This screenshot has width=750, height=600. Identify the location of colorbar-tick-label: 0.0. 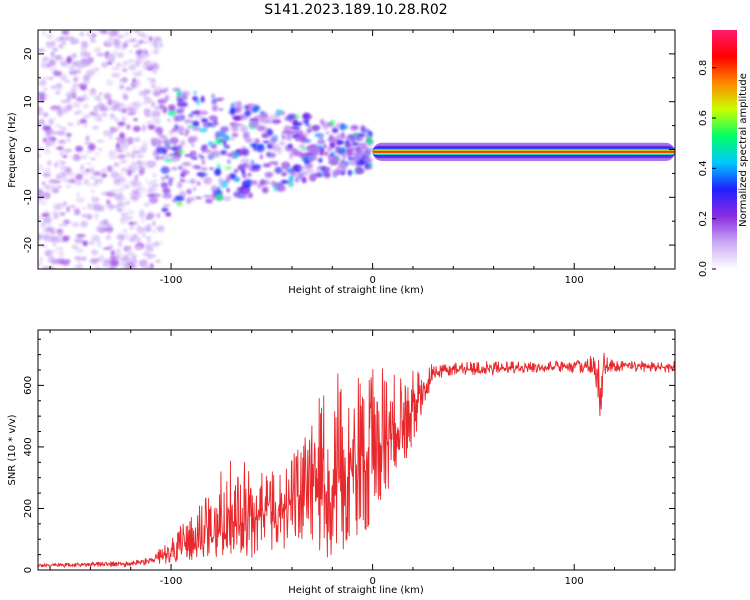
(703, 269).